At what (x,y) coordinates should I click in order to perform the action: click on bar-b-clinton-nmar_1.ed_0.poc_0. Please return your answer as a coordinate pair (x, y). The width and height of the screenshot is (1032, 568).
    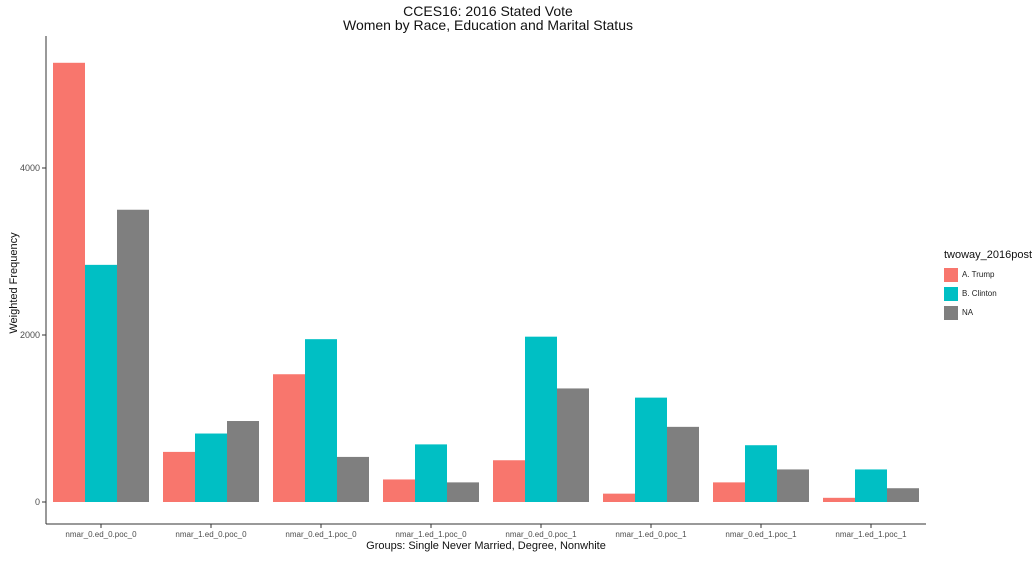
    Looking at the image, I should click on (211, 467).